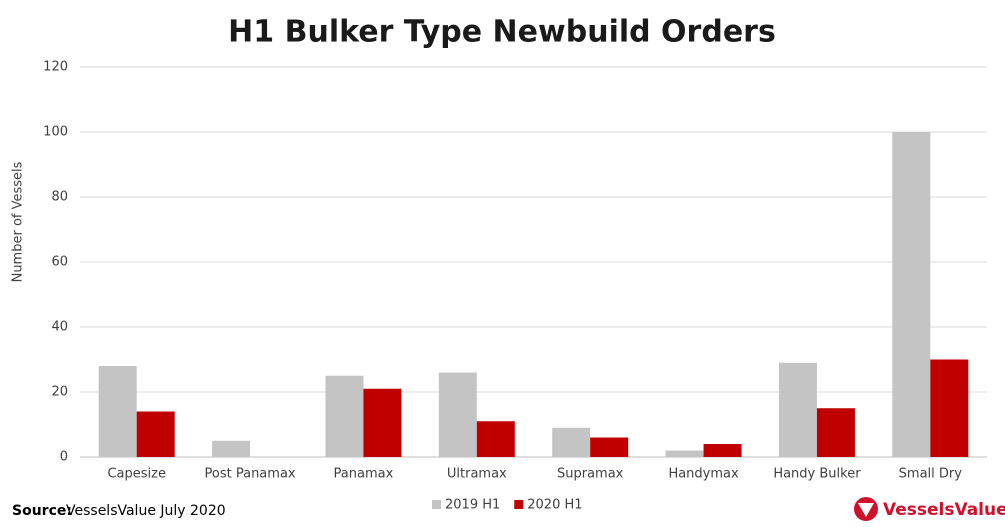  I want to click on logo-text: VesselsValue, so click(944, 510).